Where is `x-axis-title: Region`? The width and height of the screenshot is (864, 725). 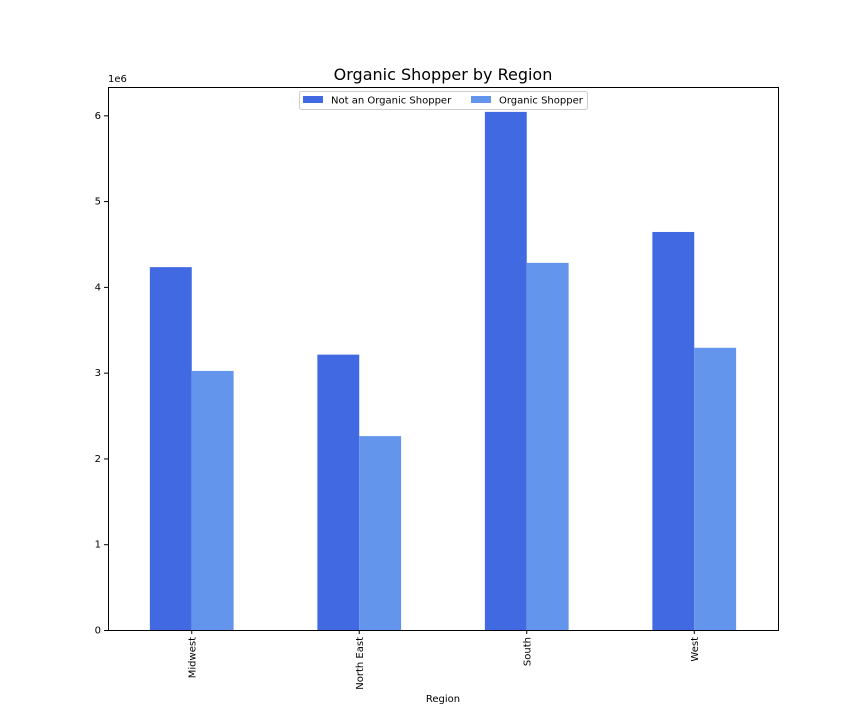 x-axis-title: Region is located at coordinates (443, 699).